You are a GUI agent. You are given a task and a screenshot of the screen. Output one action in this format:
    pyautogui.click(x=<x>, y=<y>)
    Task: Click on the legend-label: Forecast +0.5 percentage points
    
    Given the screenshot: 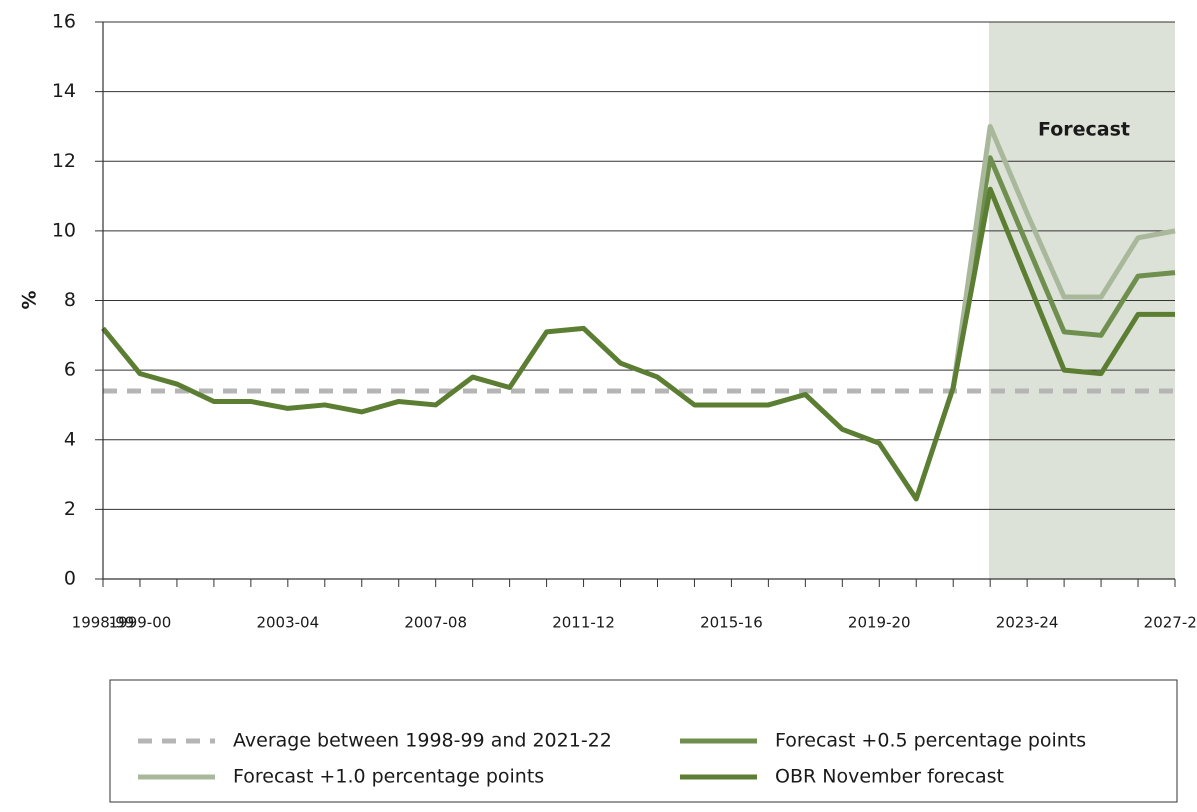 What is the action you would take?
    pyautogui.click(x=930, y=741)
    